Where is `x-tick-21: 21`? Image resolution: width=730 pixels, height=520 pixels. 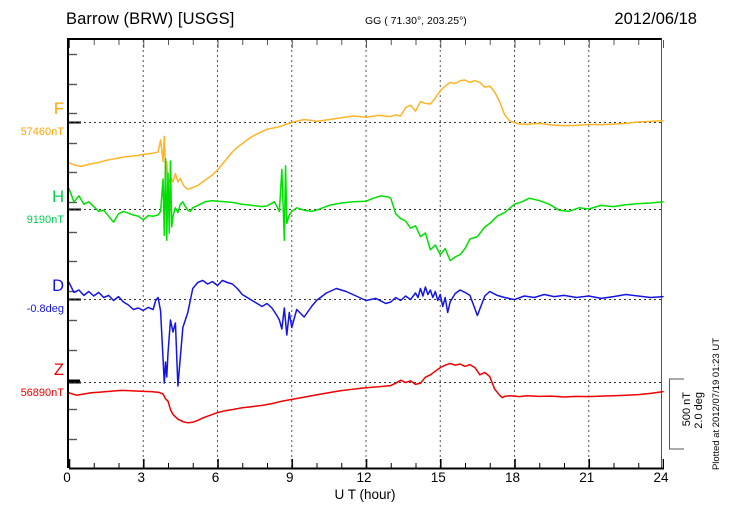 x-tick-21: 21 is located at coordinates (587, 477).